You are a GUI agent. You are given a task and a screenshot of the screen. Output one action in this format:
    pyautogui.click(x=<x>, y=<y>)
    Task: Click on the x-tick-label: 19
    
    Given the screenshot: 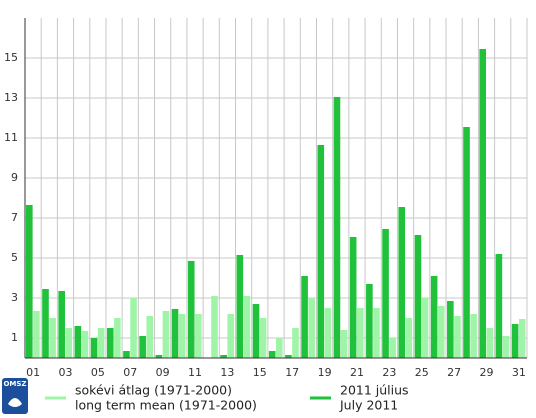 What is the action you would take?
    pyautogui.click(x=325, y=372)
    